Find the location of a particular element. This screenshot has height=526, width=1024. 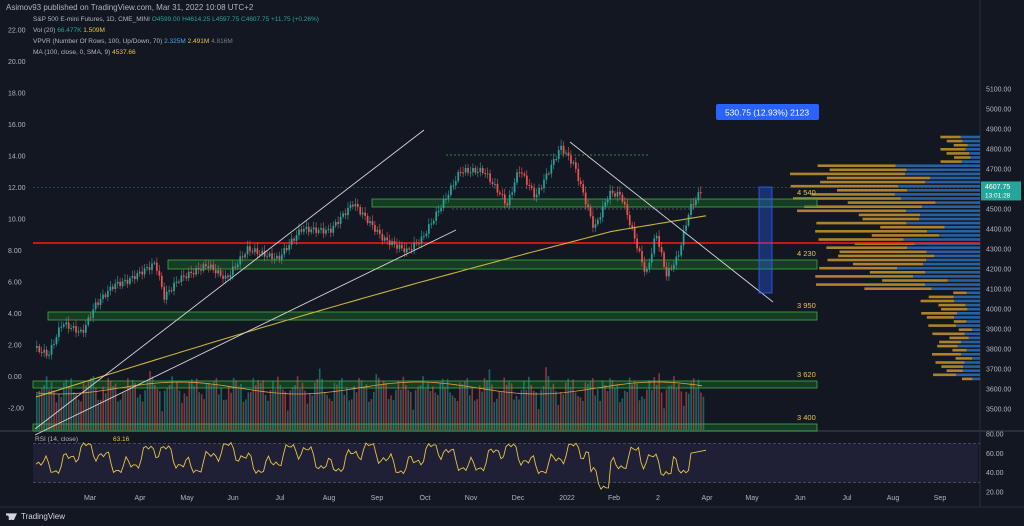

legend-volume: Vol (20) 66.477K 1.509M is located at coordinates (69, 30).